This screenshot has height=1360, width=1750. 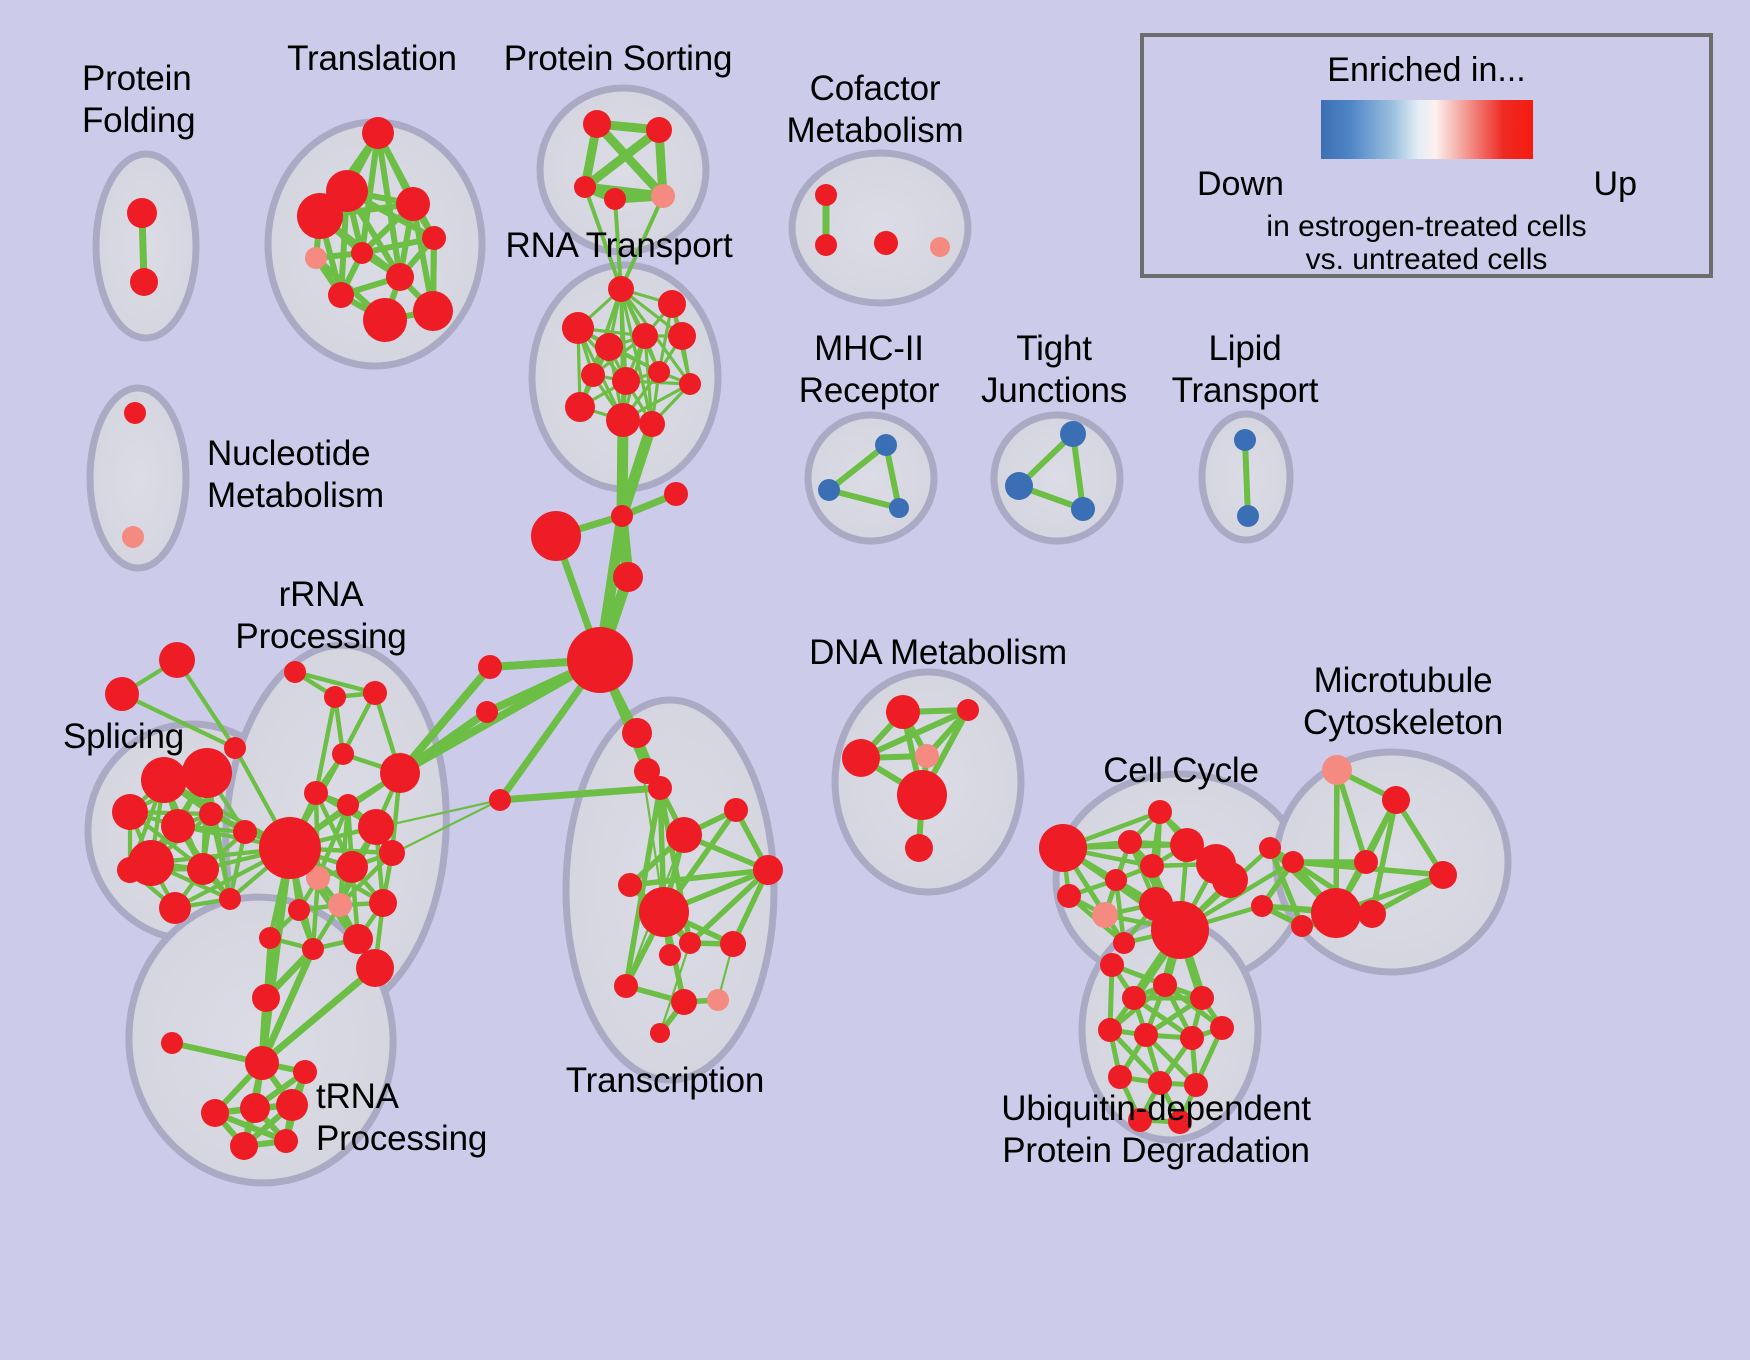 What do you see at coordinates (1181, 770) in the screenshot?
I see `cluster-label-cell-cycle: Cell Cycle` at bounding box center [1181, 770].